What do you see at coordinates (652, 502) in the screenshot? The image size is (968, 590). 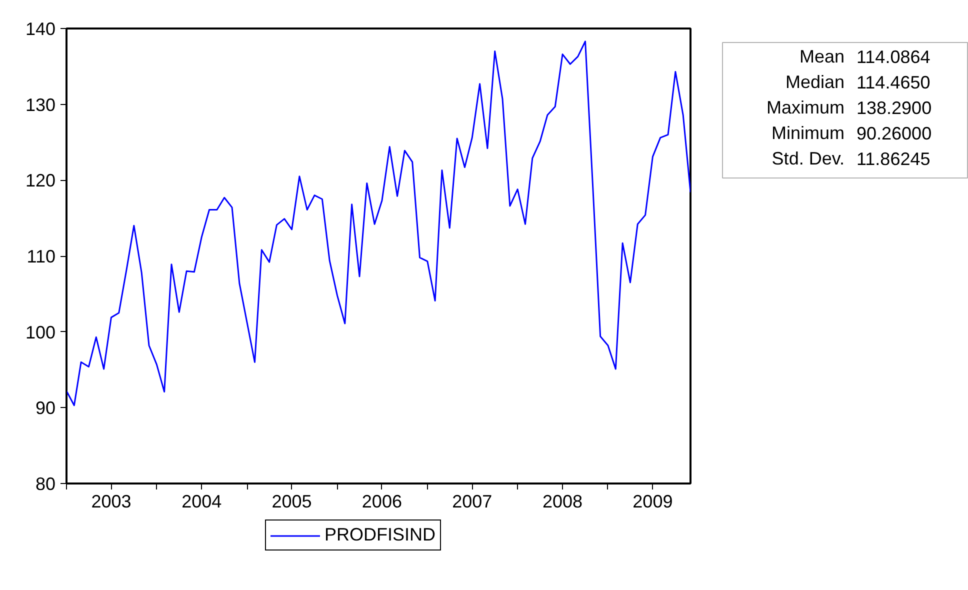 I see `x-tick-label: 2009` at bounding box center [652, 502].